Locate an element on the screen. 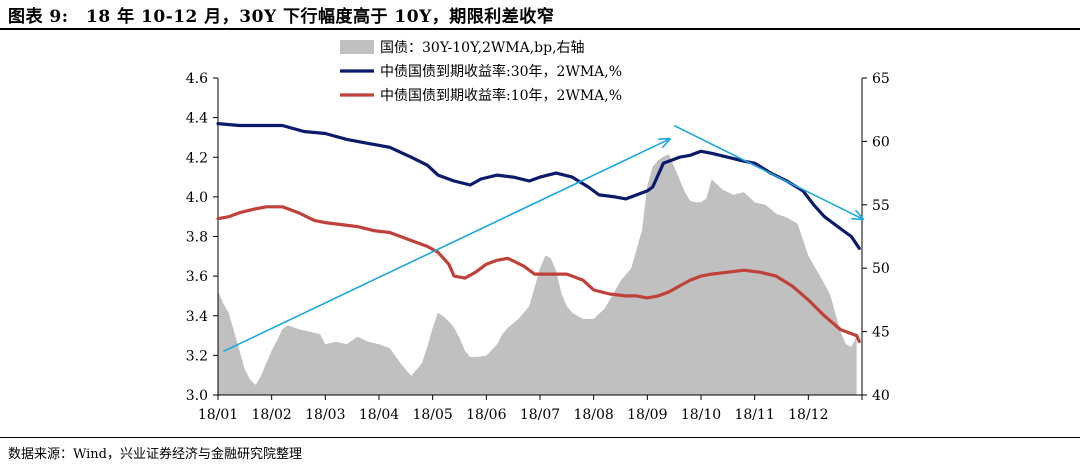 This screenshot has width=1080, height=465. downtrend-arrow is located at coordinates (767, 171).